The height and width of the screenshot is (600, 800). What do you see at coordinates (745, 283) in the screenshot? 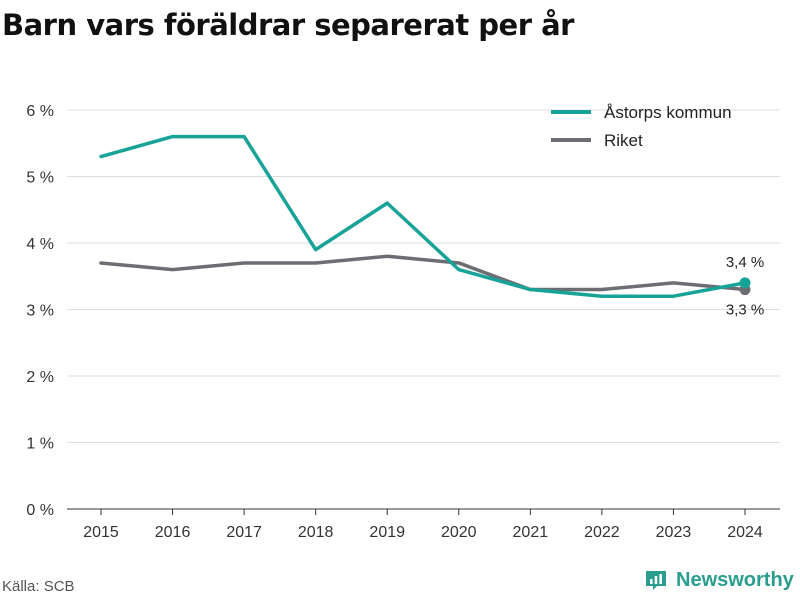
I see `series-end-point-astorp` at bounding box center [745, 283].